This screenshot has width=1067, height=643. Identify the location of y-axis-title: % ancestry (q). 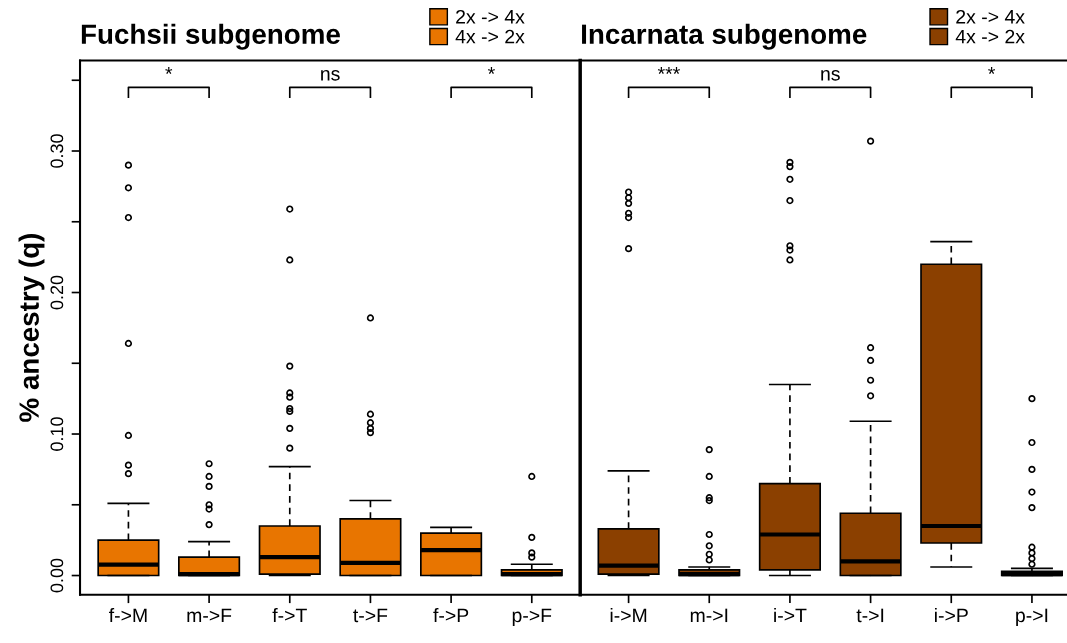
(31, 328).